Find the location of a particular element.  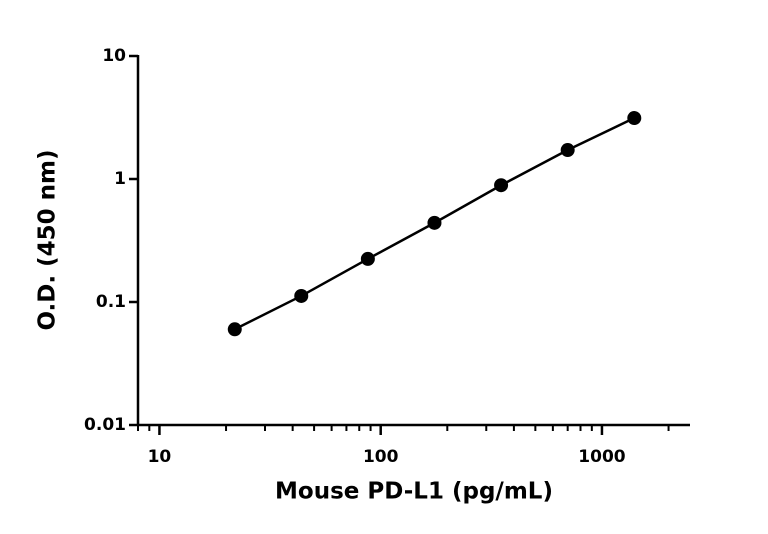

y-axis-label: O.D. (450 nm) is located at coordinates (48, 239).